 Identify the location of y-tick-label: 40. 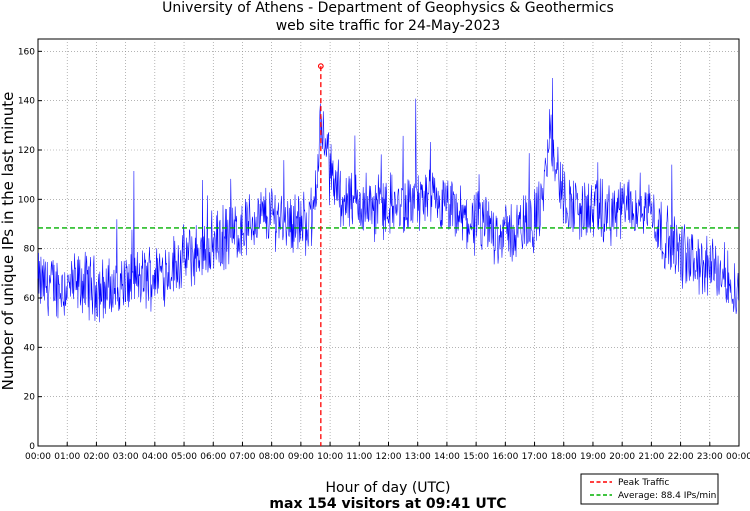
(30, 348).